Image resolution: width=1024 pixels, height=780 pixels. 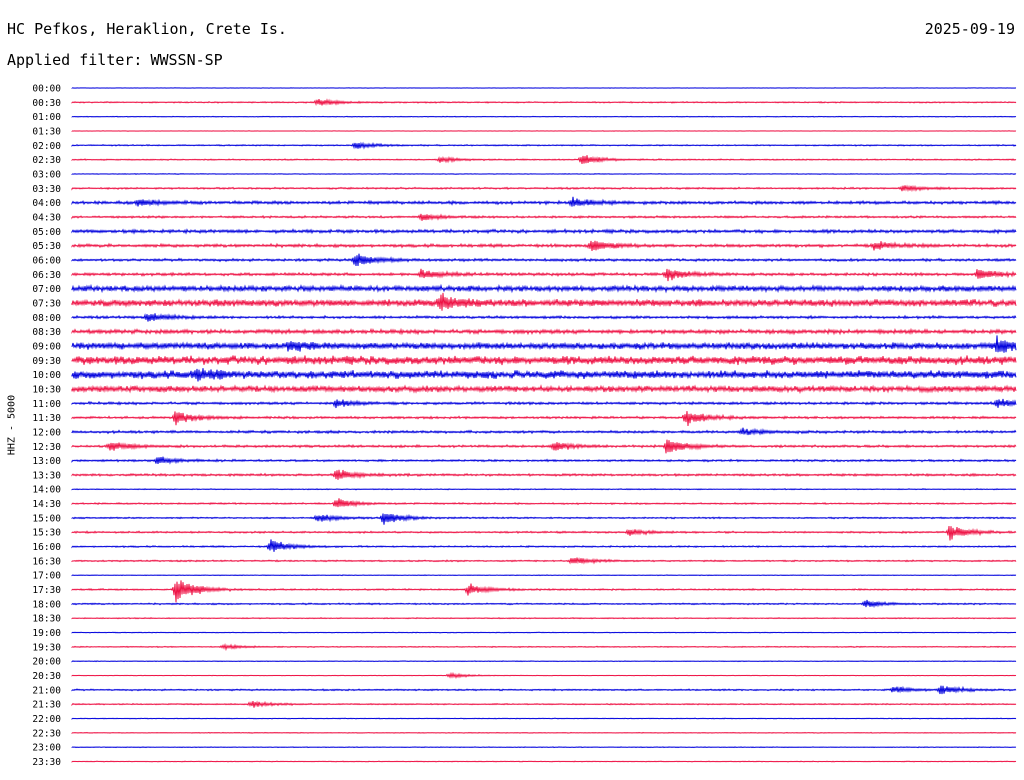 What do you see at coordinates (46, 647) in the screenshot?
I see `row-time-label: 19:30` at bounding box center [46, 647].